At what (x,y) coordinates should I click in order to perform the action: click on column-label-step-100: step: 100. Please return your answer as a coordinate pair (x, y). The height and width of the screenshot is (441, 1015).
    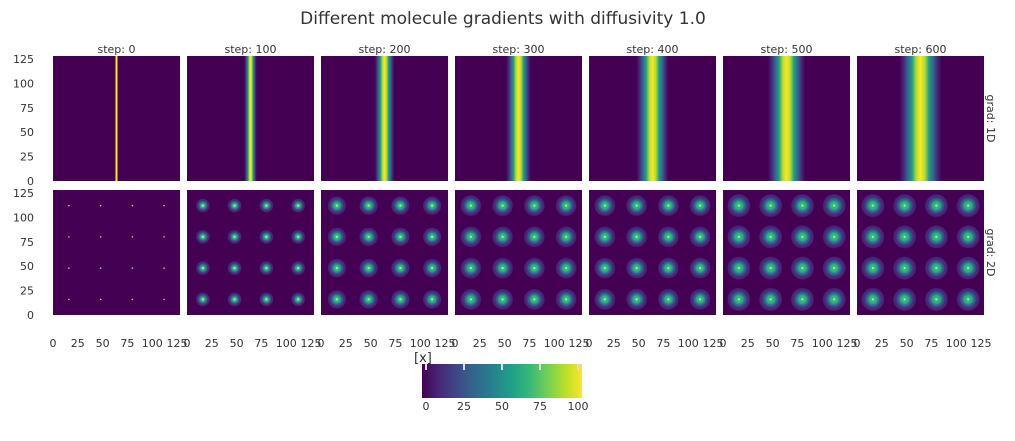
    Looking at the image, I should click on (251, 49).